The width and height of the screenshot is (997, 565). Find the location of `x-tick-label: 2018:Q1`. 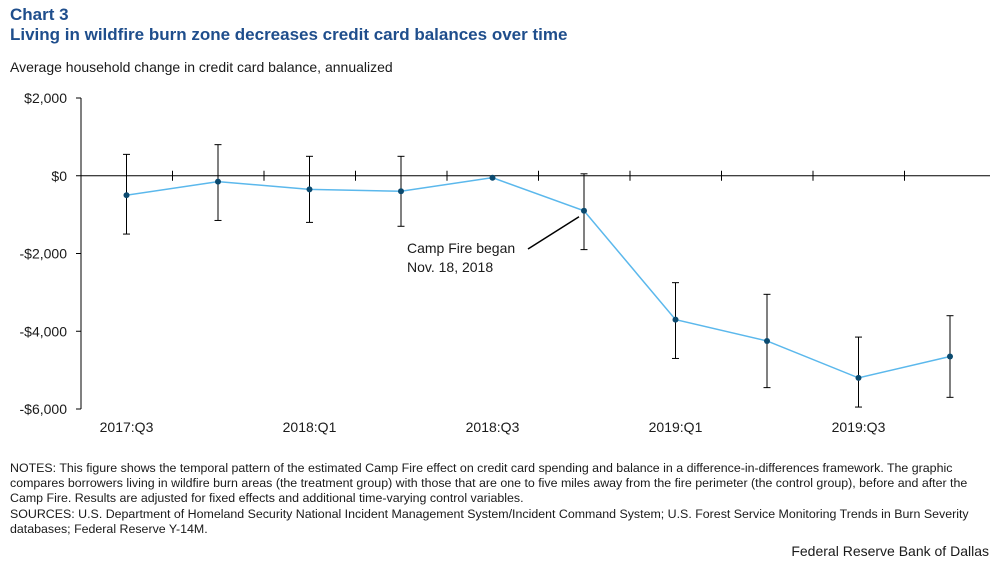

x-tick-label: 2018:Q1 is located at coordinates (310, 427).